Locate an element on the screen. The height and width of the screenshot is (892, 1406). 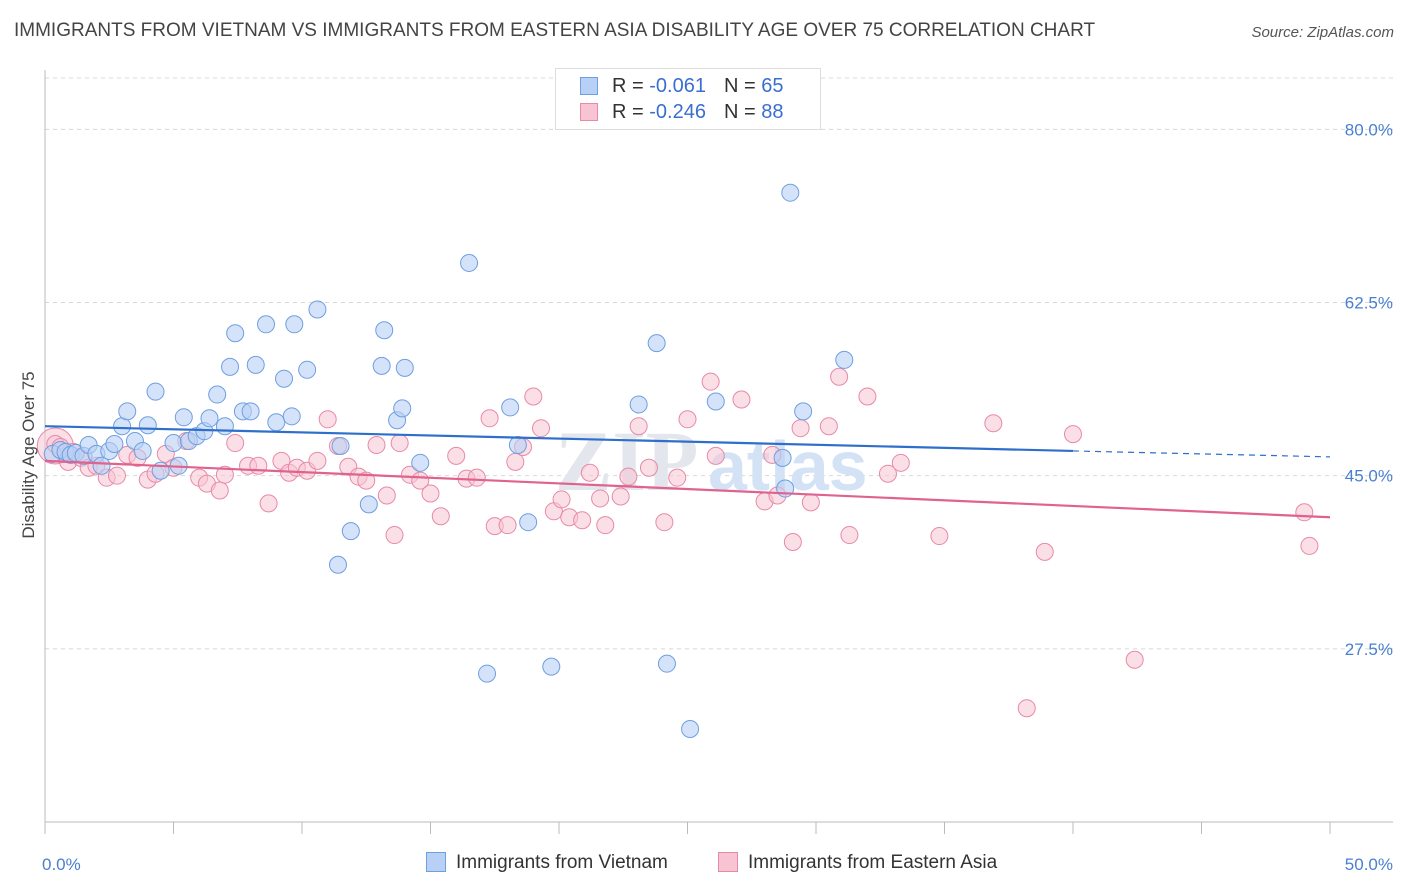
legend-label: Immigrants from Eastern Asia is located at coordinates (873, 862).